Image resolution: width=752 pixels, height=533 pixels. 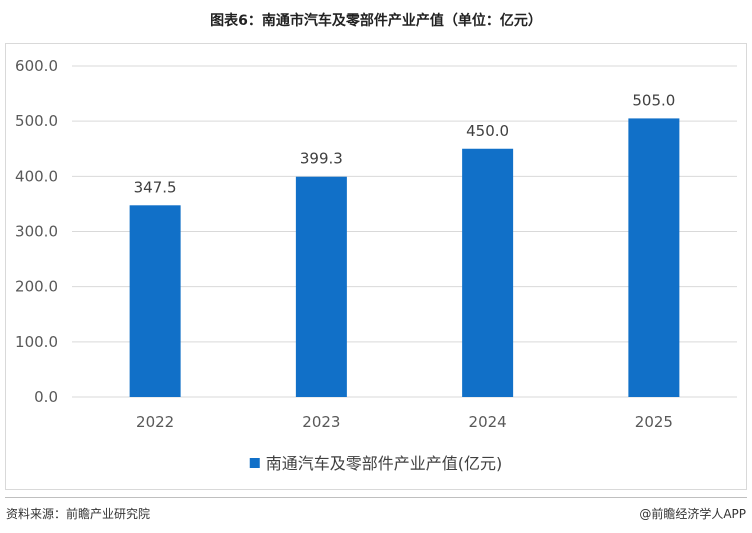 What do you see at coordinates (376, 497) in the screenshot?
I see `footer-divider` at bounding box center [376, 497].